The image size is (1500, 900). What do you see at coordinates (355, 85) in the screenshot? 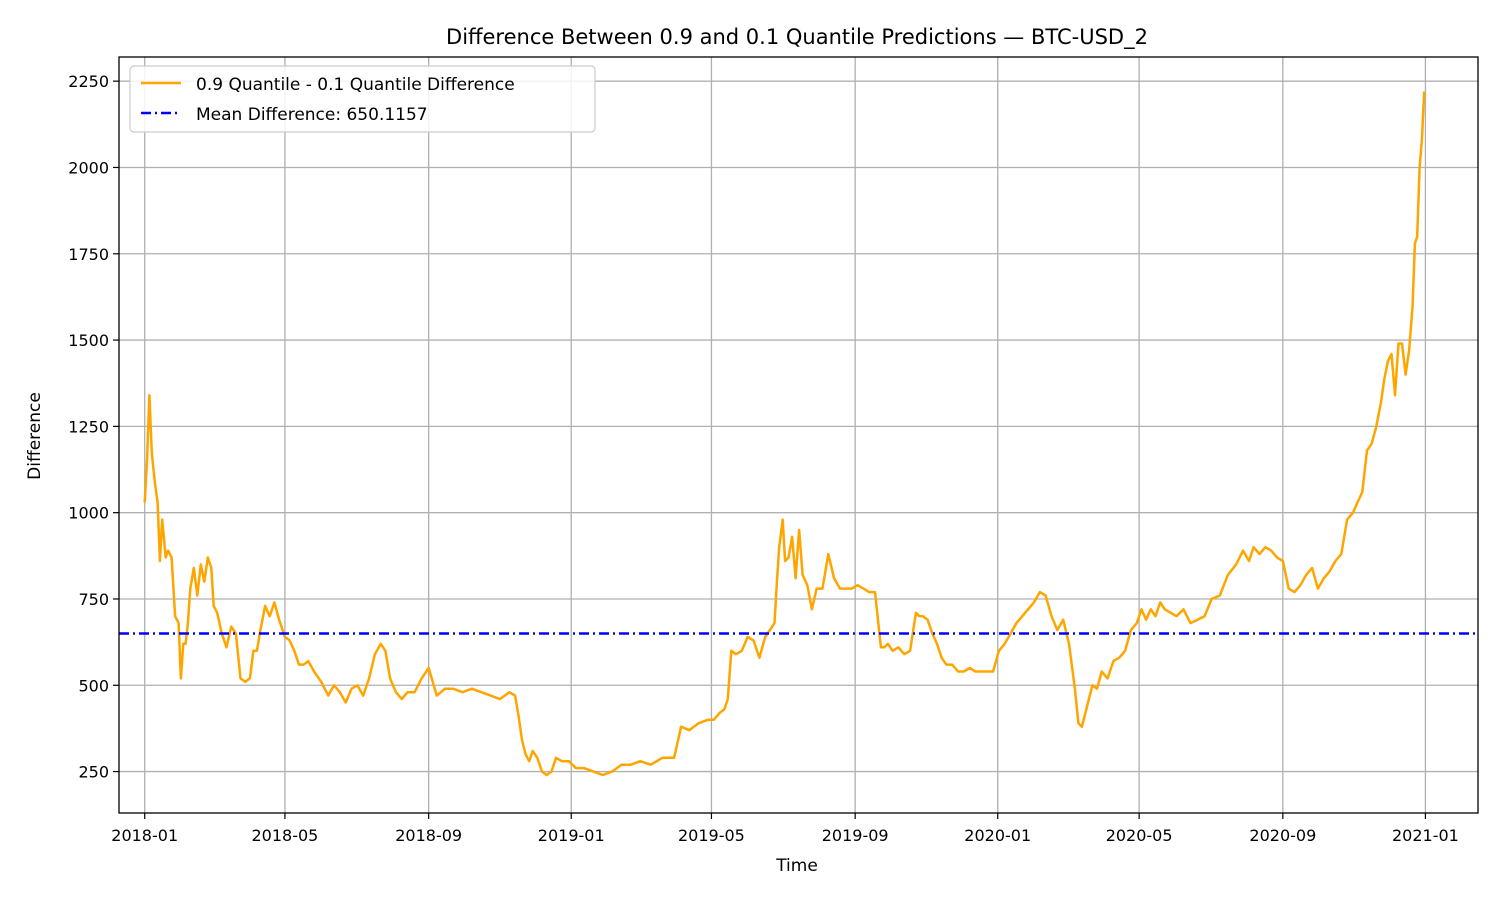
I see `legend-label-difference: 0.9 Quantile - 0.1 Quantile Difference` at bounding box center [355, 85].